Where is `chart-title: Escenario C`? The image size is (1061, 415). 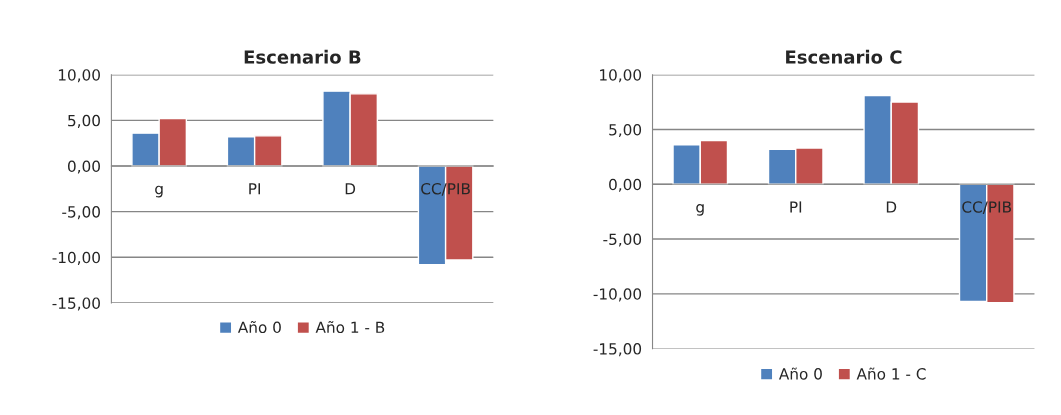
chart-title: Escenario C is located at coordinates (844, 56).